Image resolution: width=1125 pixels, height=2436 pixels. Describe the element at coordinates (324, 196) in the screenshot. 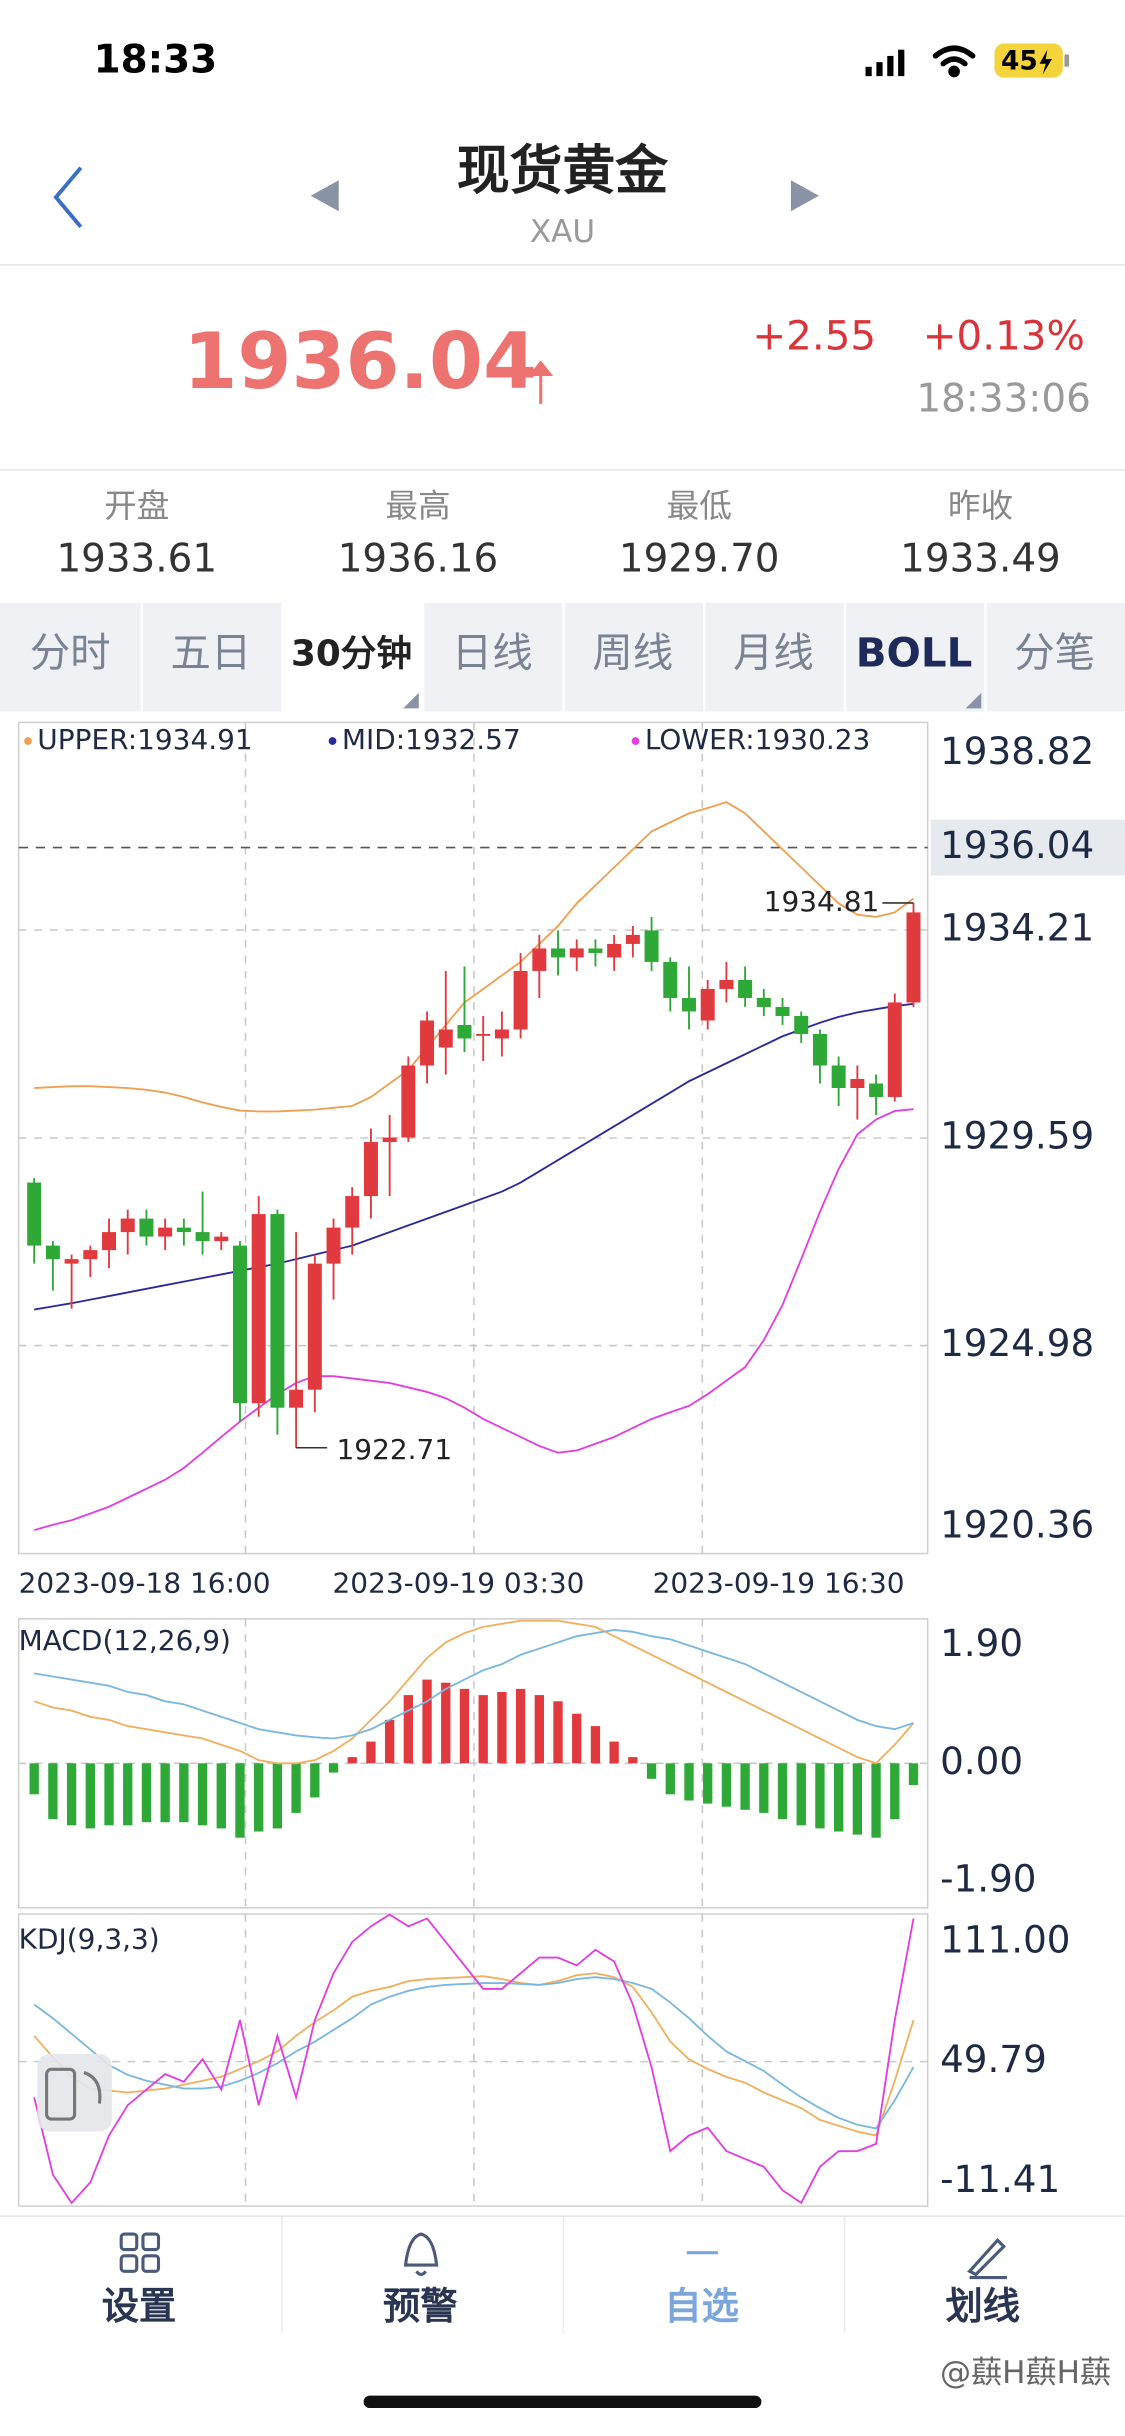

I see `prev-button` at that location.